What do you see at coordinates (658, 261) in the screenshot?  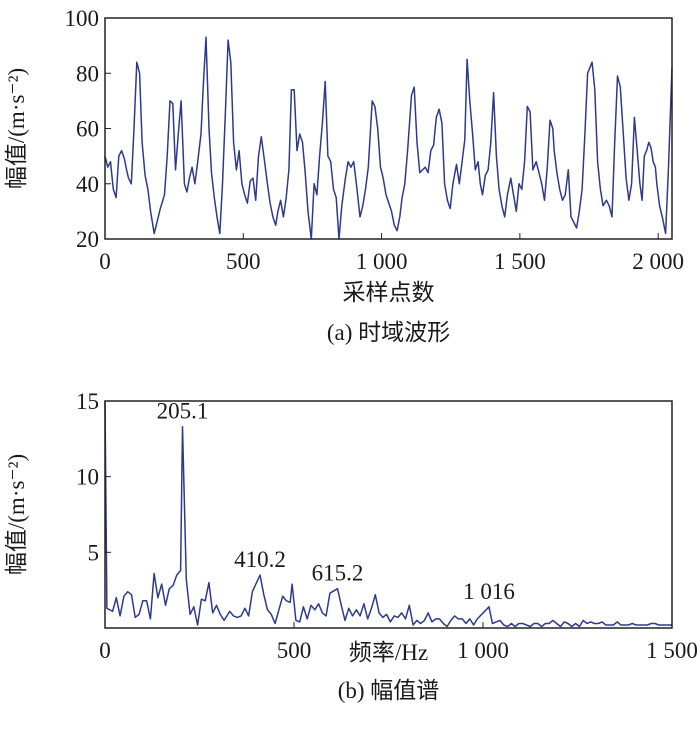 I see `x-tick-label: 2 000` at bounding box center [658, 261].